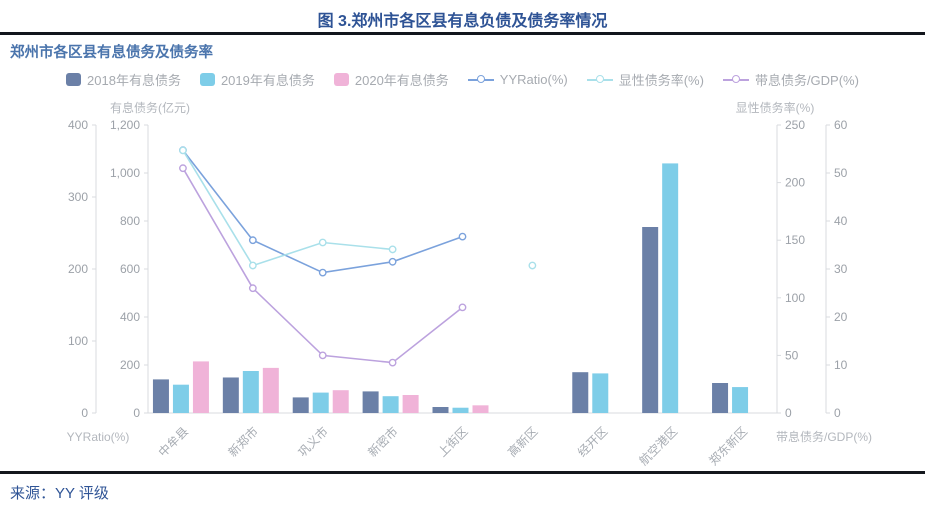 This screenshot has width=925, height=512. I want to click on axis-tick-label: 1,000, so click(125, 173).